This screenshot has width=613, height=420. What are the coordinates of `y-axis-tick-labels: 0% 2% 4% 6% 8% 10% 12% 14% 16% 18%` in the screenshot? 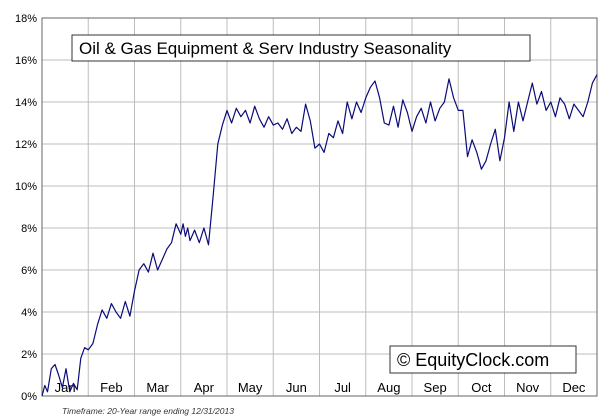 It's located at (26, 208).